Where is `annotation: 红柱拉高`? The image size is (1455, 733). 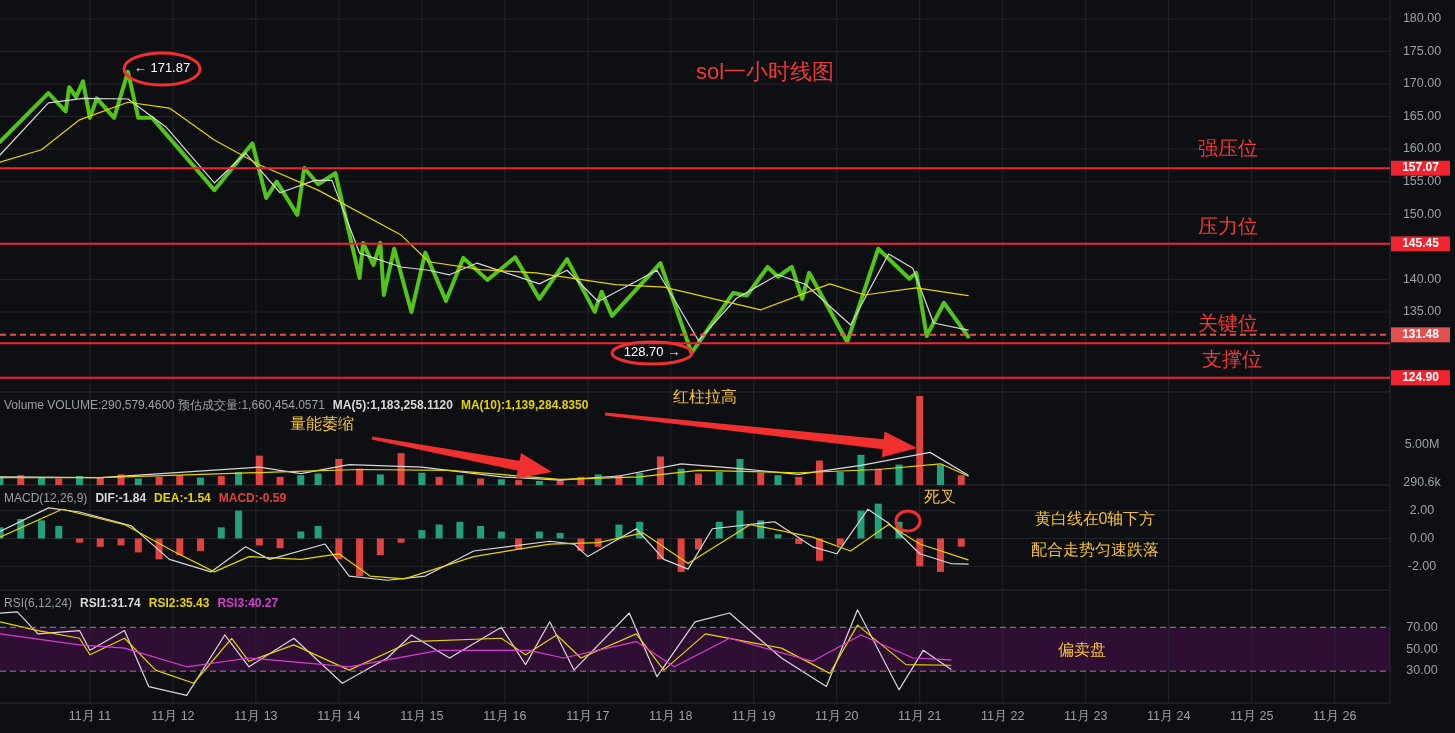
annotation: 红柱拉高 is located at coordinates (705, 397).